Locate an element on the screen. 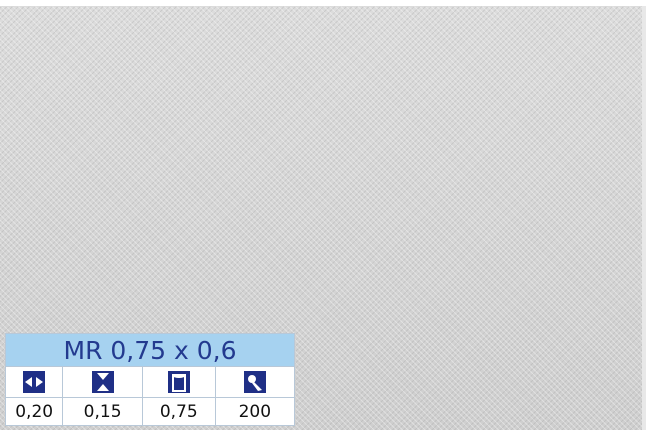 The height and width of the screenshot is (430, 650). icon-mesh-height is located at coordinates (102, 382).